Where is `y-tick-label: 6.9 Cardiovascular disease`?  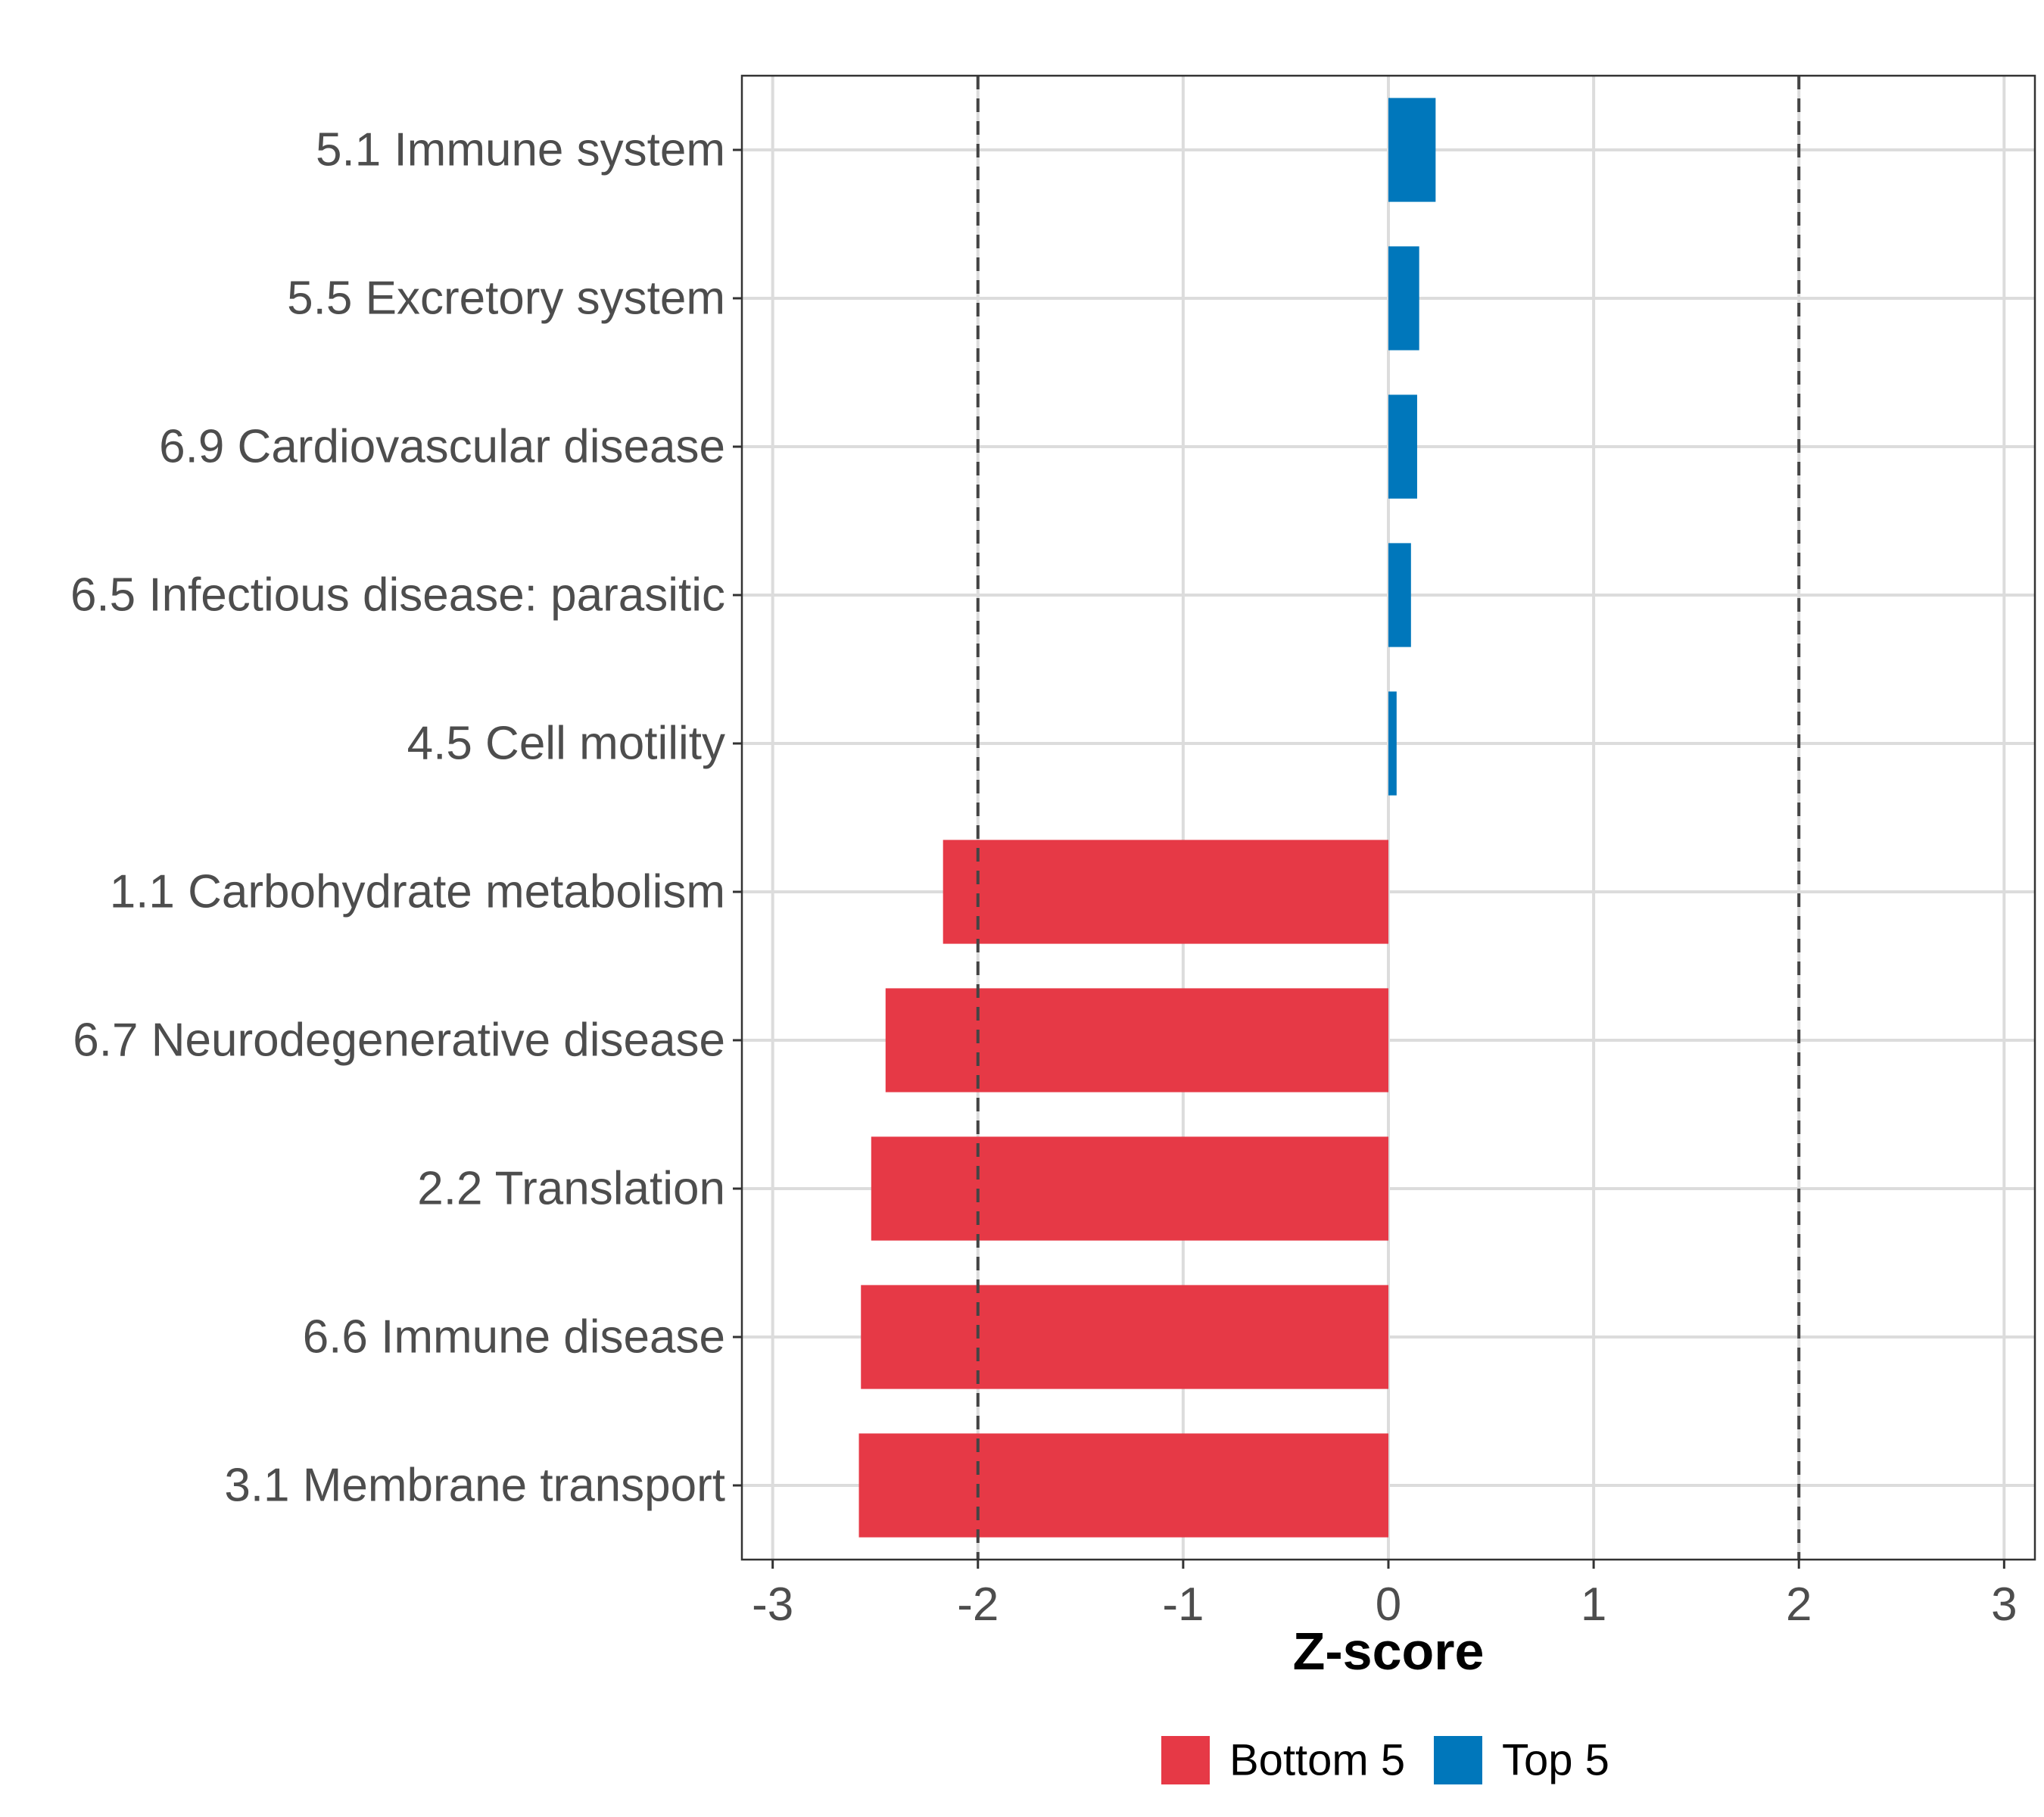 y-tick-label: 6.9 Cardiovascular disease is located at coordinates (442, 447).